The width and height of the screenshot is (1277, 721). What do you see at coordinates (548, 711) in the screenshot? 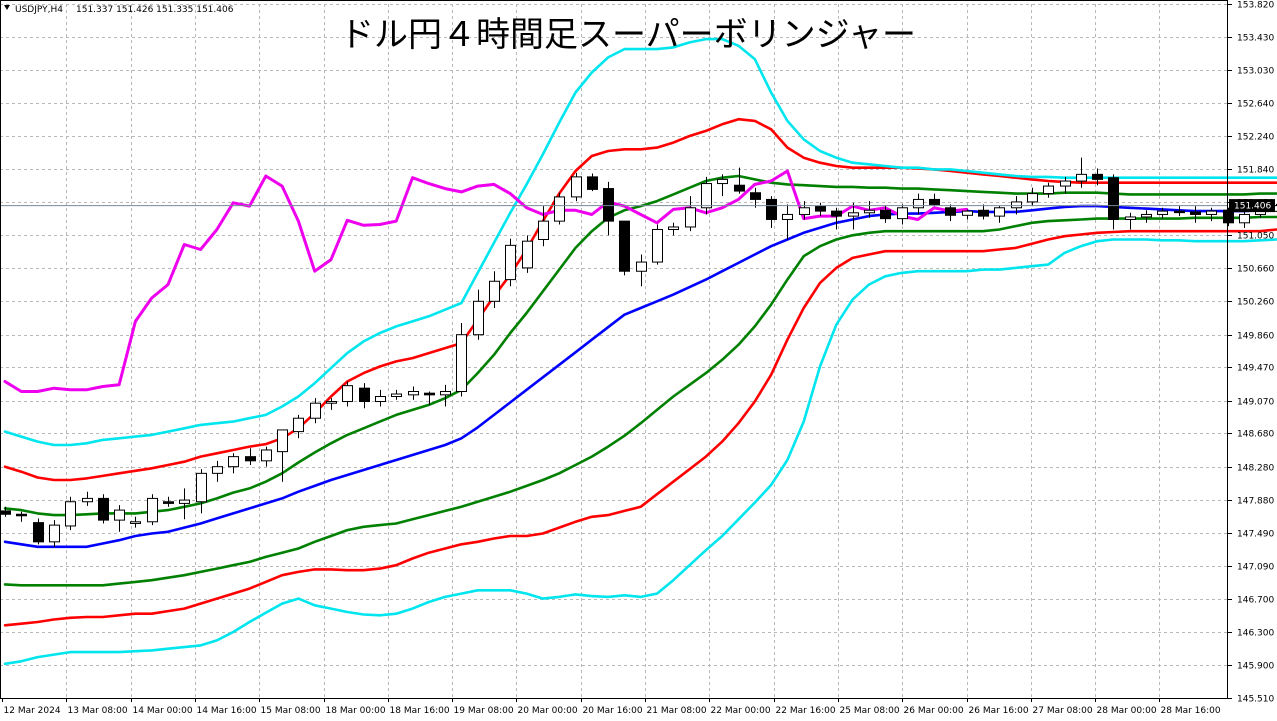
I see `x-tick-label: 20 Mar 00:00` at bounding box center [548, 711].